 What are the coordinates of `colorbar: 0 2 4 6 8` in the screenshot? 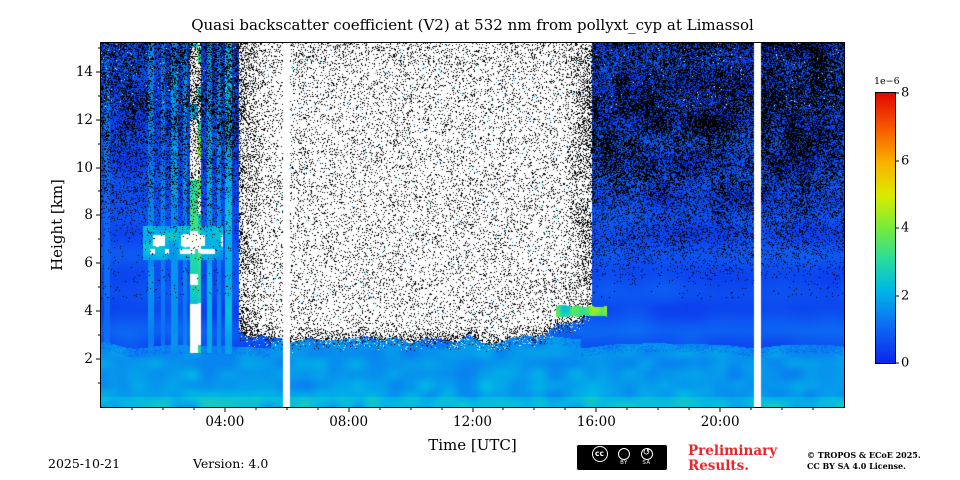 It's located at (892, 228).